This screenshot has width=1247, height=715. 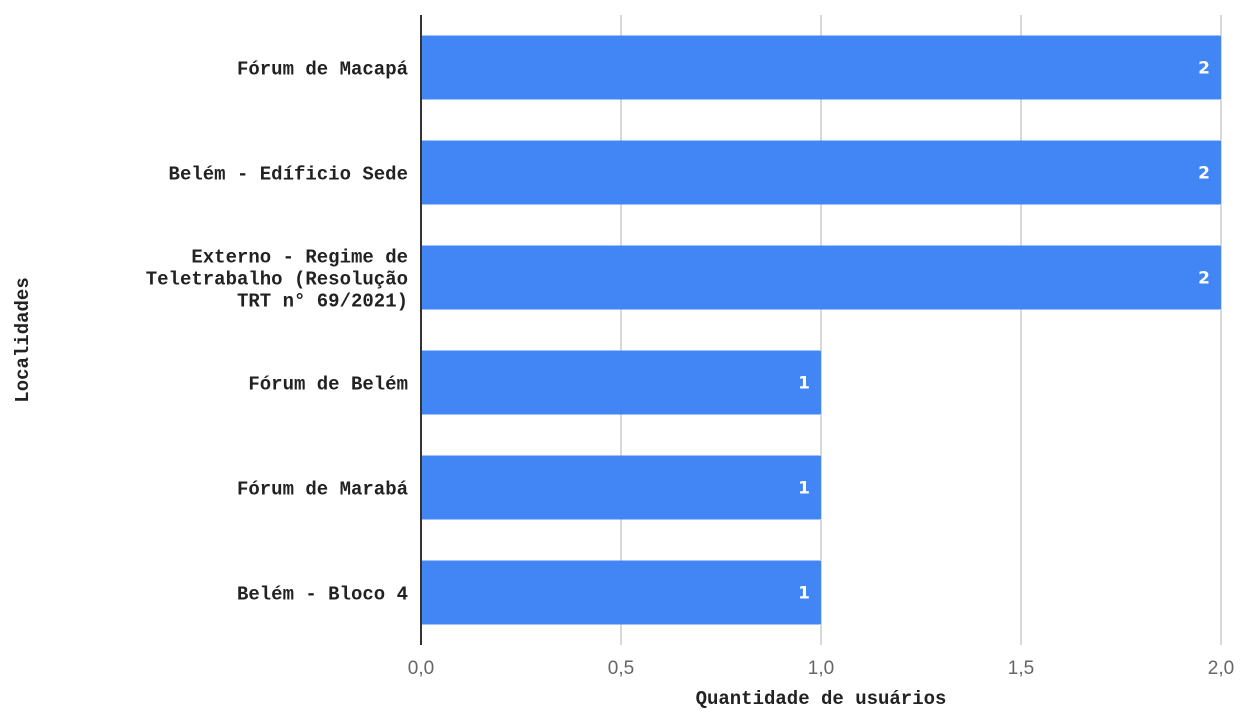 I want to click on category-label: Belém - Bloco 4, so click(x=322, y=595).